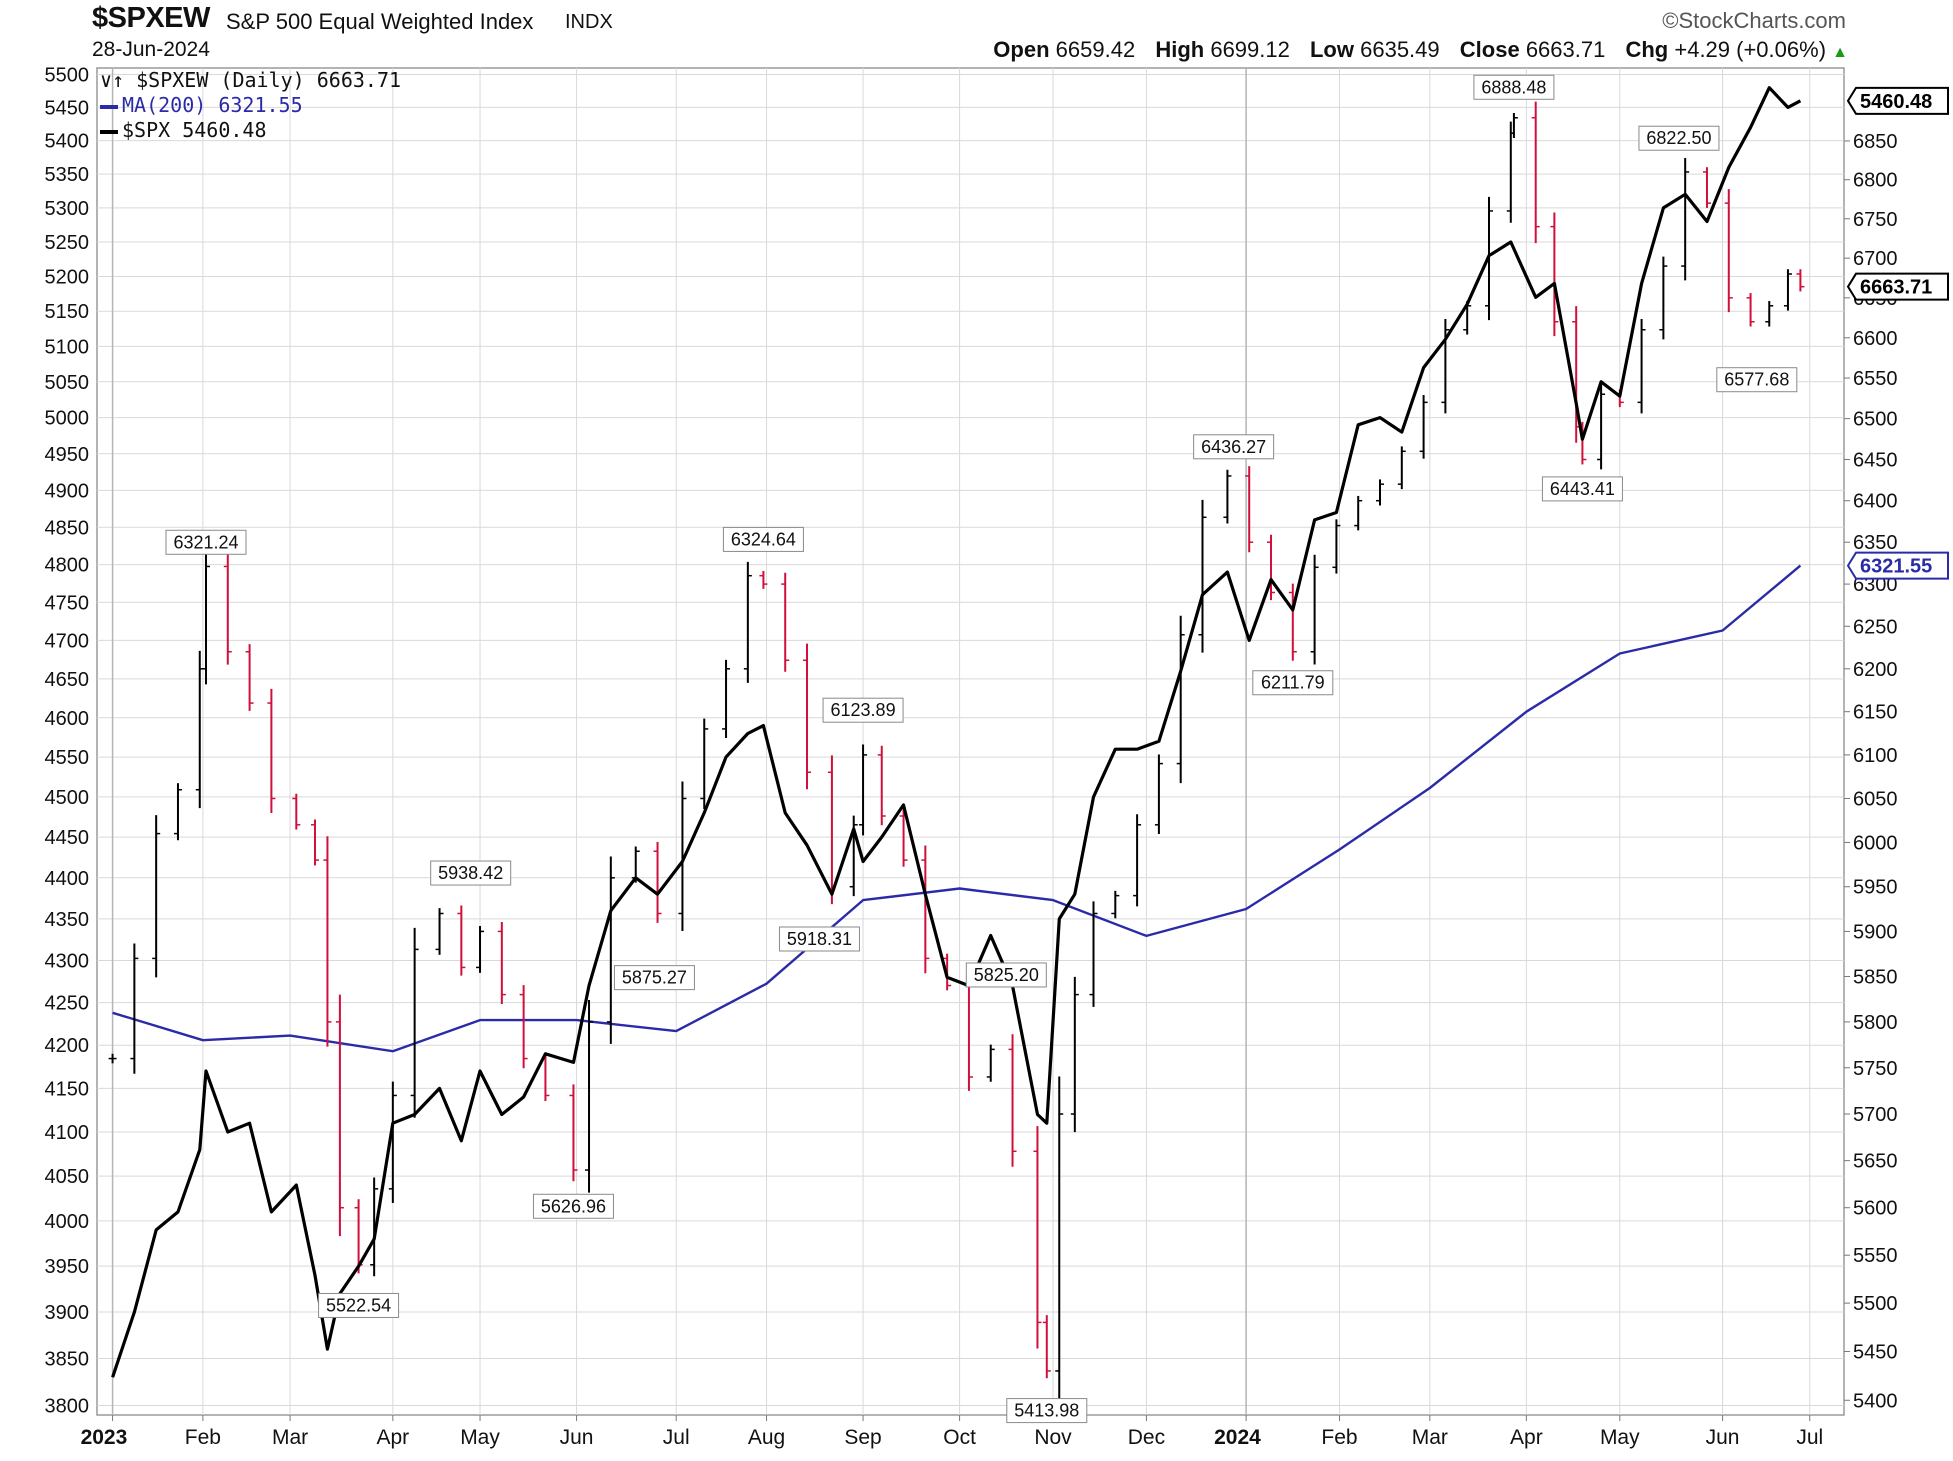 The width and height of the screenshot is (1953, 1461). What do you see at coordinates (1875, 843) in the screenshot?
I see `right-tick-label: 6000` at bounding box center [1875, 843].